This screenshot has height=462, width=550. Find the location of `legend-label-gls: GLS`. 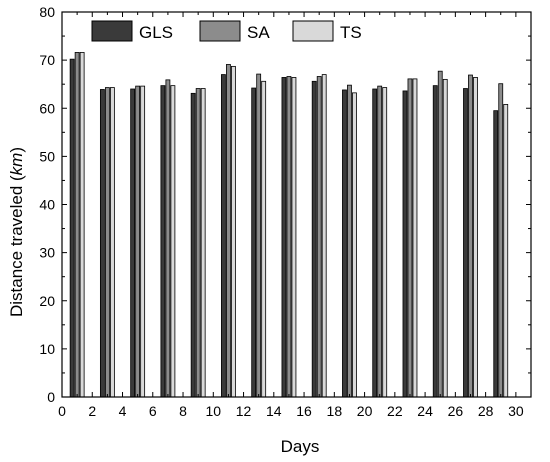

legend-label-gls: GLS is located at coordinates (156, 32).